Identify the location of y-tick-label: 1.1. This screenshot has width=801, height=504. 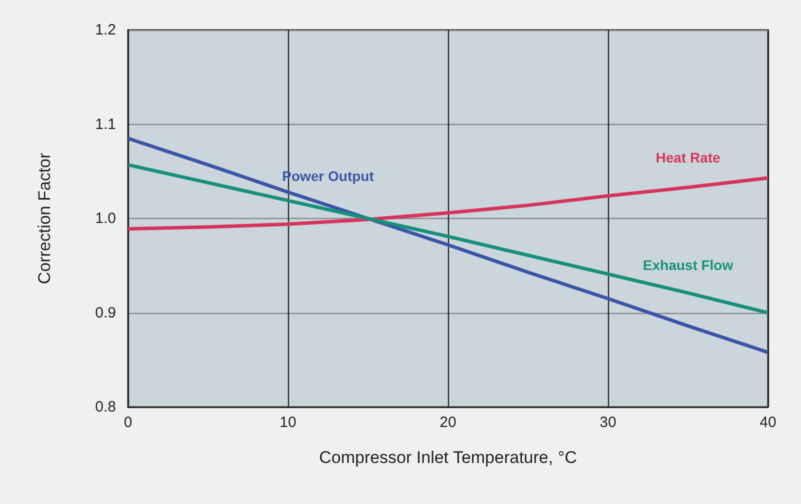
(105, 124).